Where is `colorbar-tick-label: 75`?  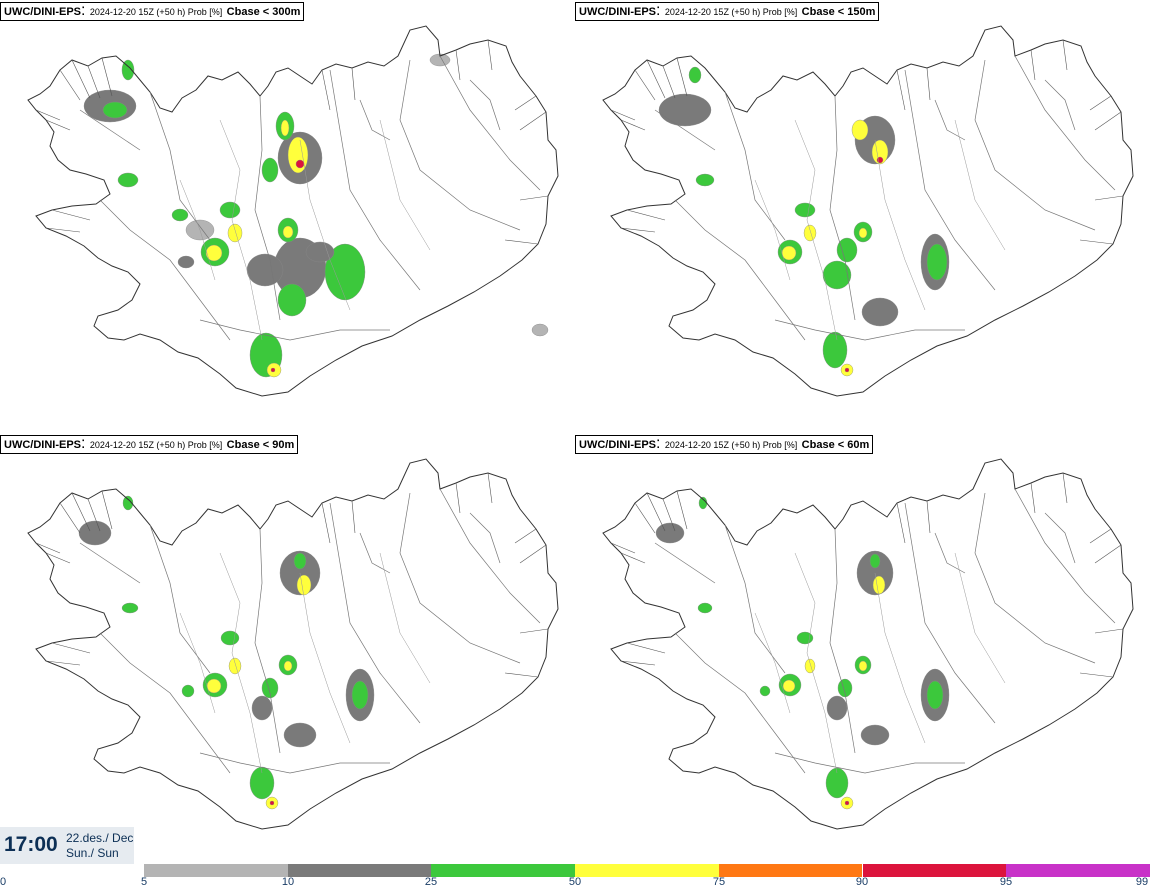 colorbar-tick-label: 75 is located at coordinates (719, 882).